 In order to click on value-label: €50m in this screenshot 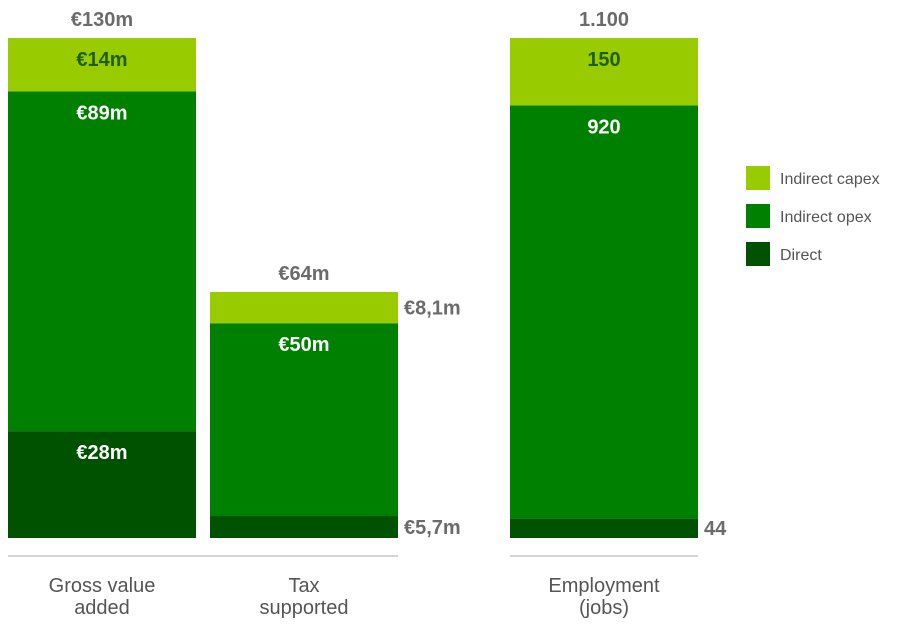, I will do `click(303, 345)`.